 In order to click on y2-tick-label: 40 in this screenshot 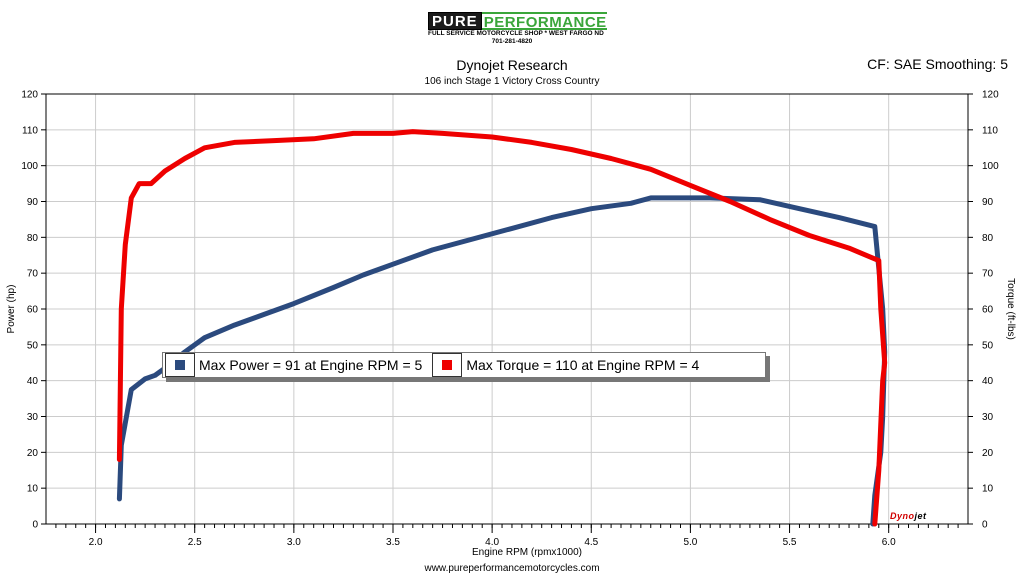, I will do `click(988, 381)`.